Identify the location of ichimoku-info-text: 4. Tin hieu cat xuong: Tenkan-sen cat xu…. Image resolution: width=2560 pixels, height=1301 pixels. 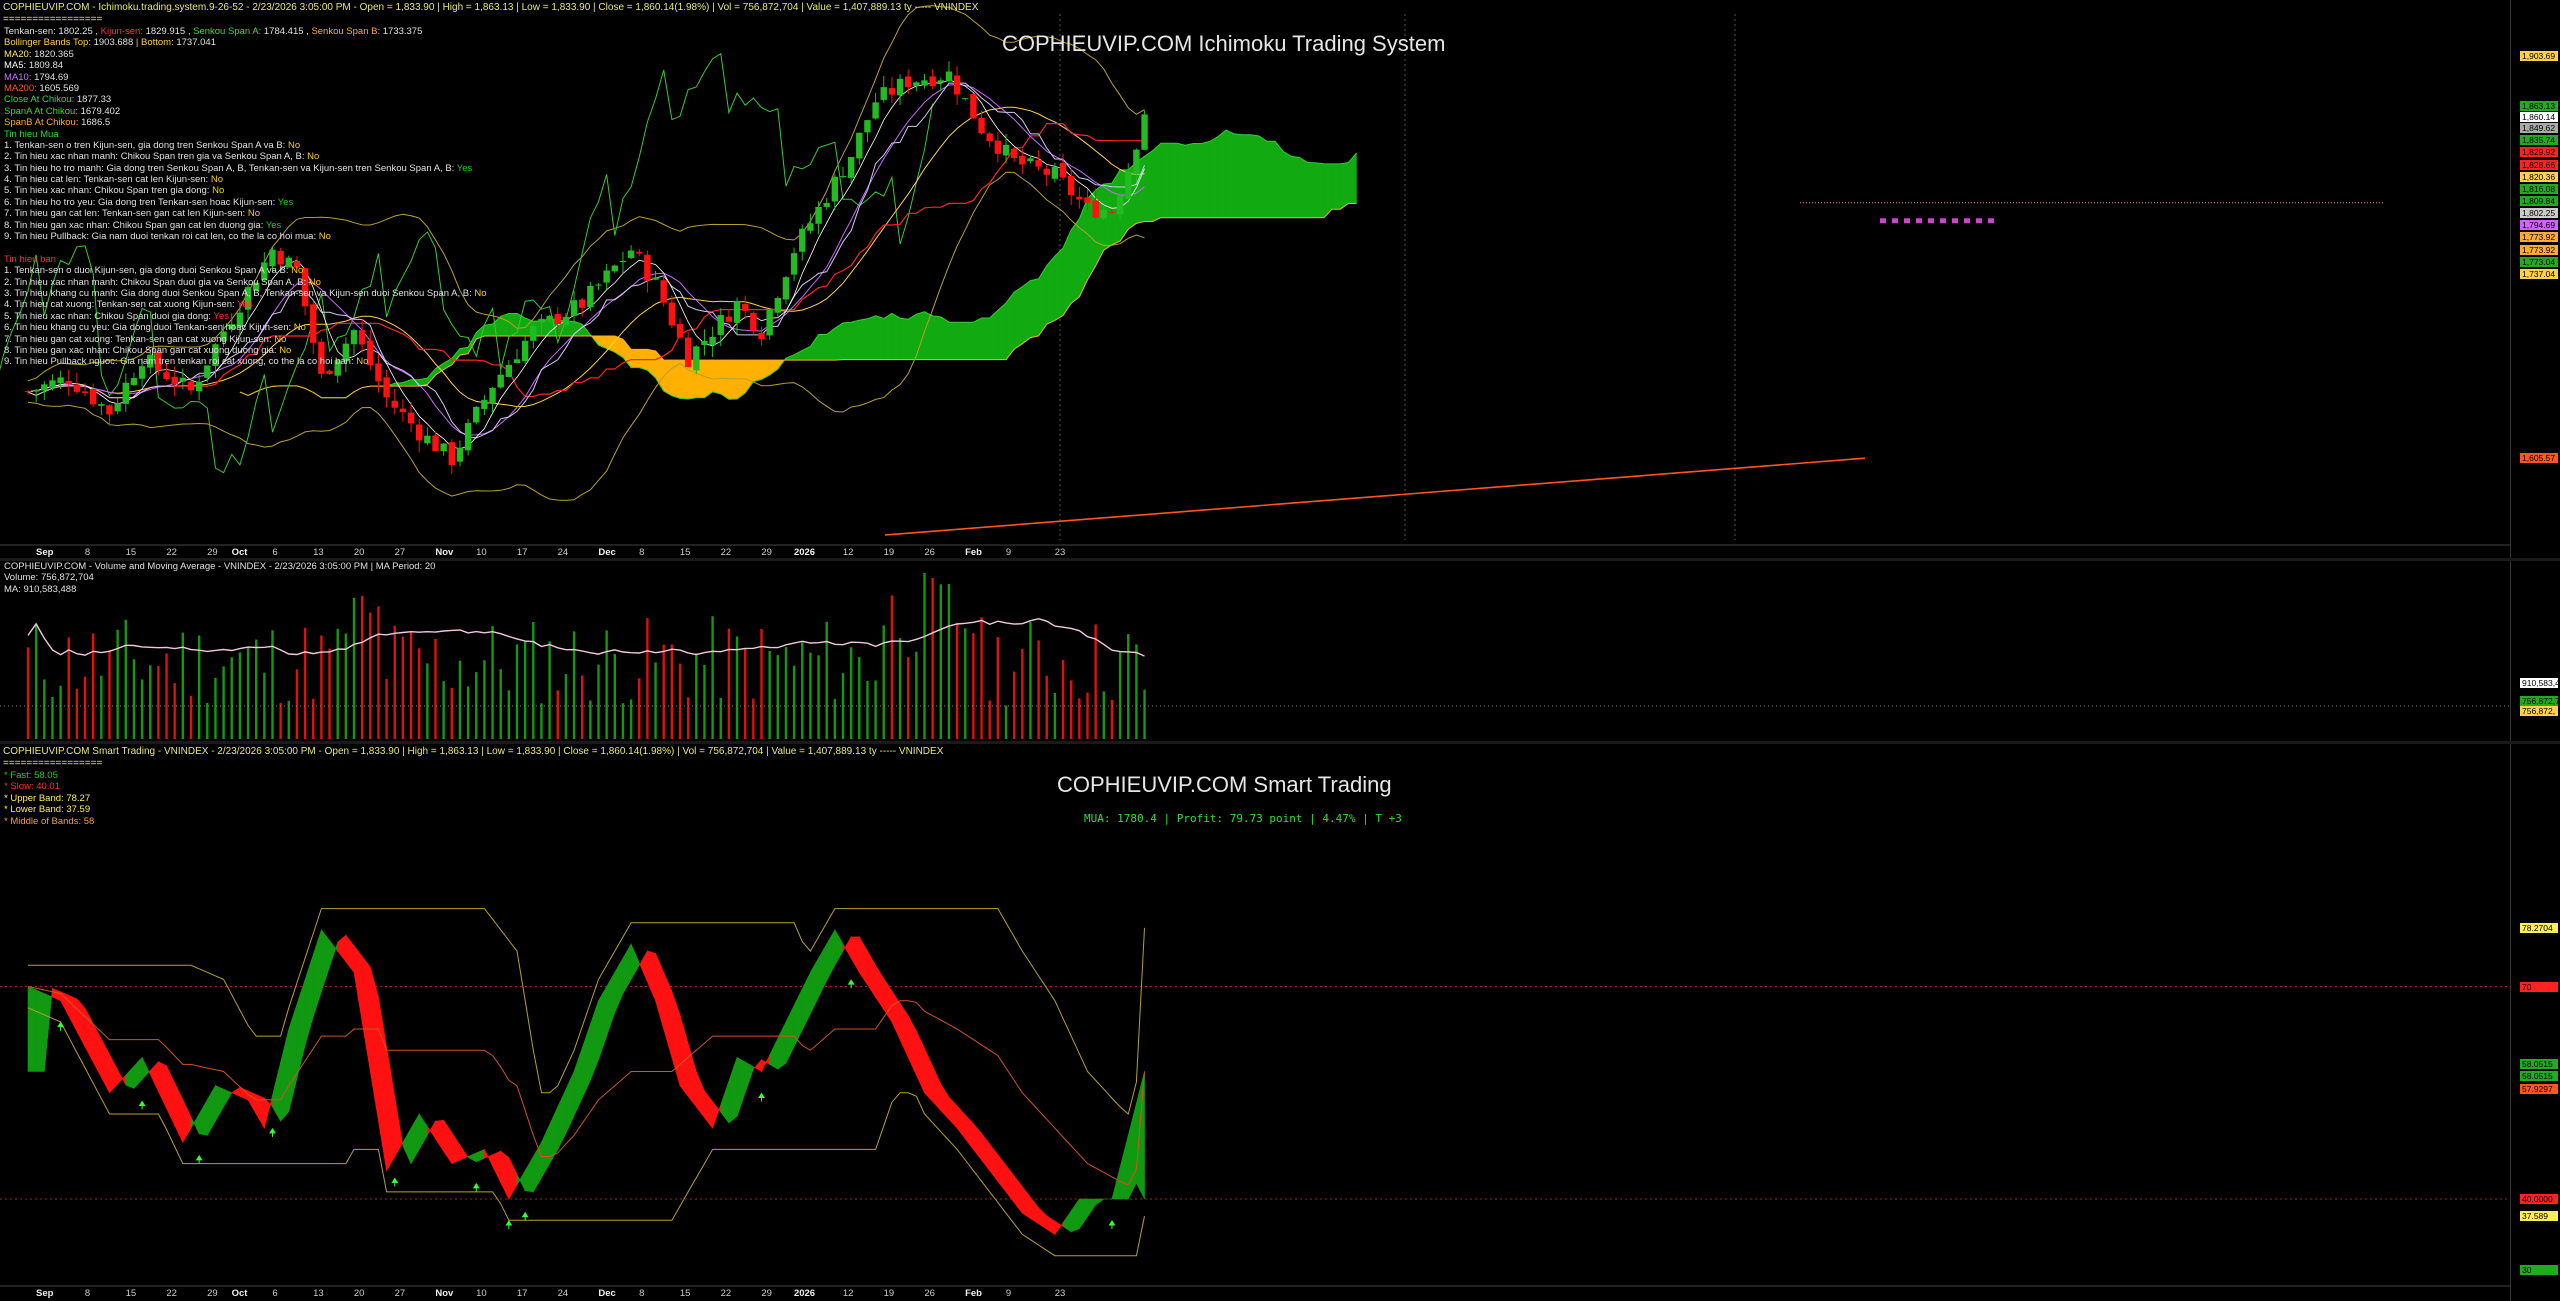
(121, 305).